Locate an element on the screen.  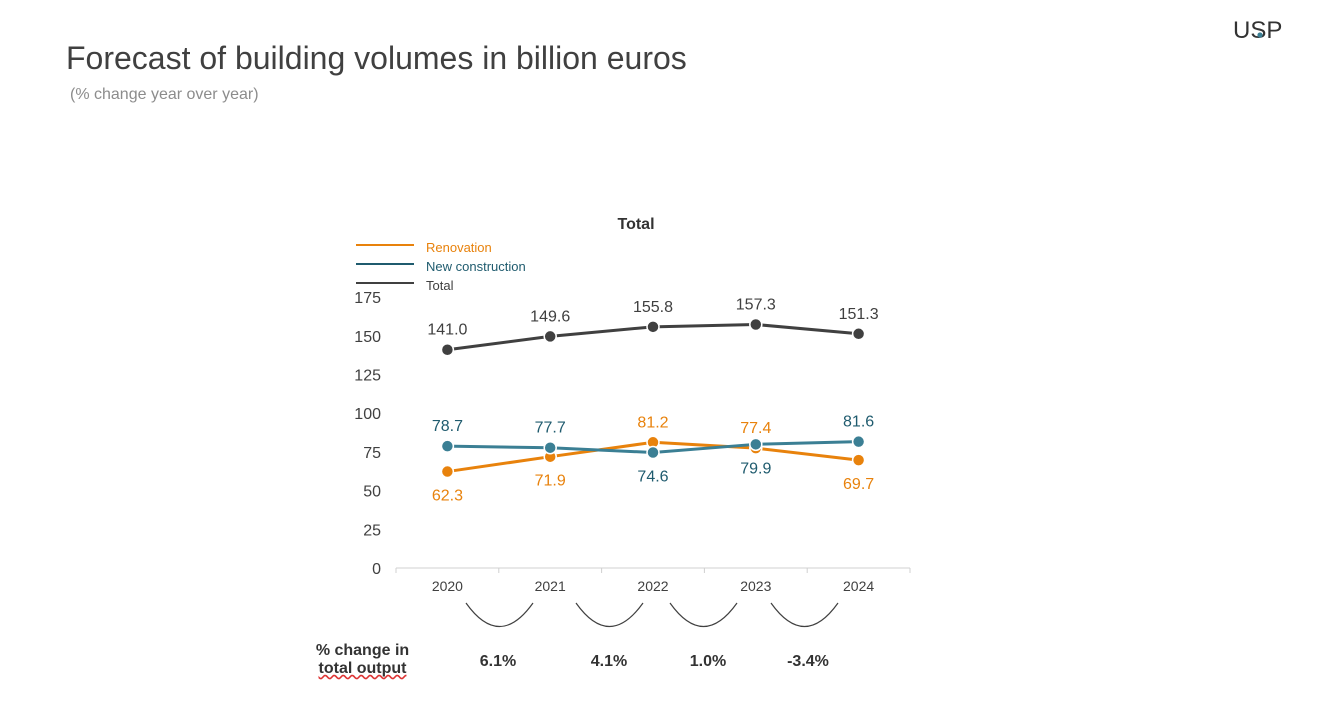
change-row-label-line2: total output is located at coordinates (362, 668).